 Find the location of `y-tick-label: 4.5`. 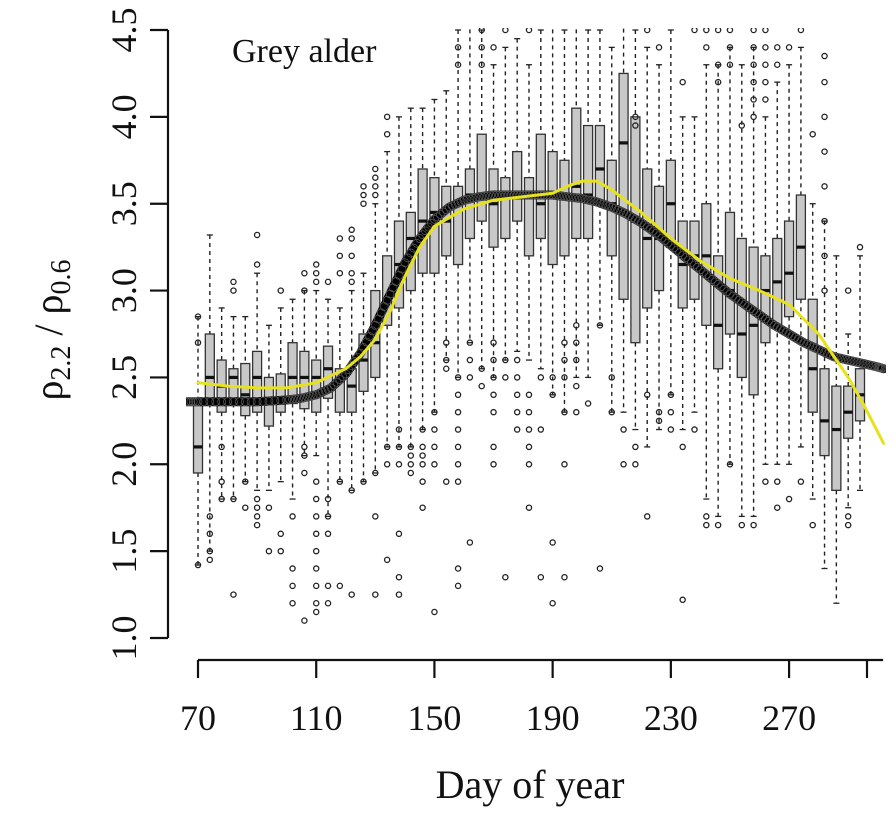

y-tick-label: 4.5 is located at coordinates (124, 30).